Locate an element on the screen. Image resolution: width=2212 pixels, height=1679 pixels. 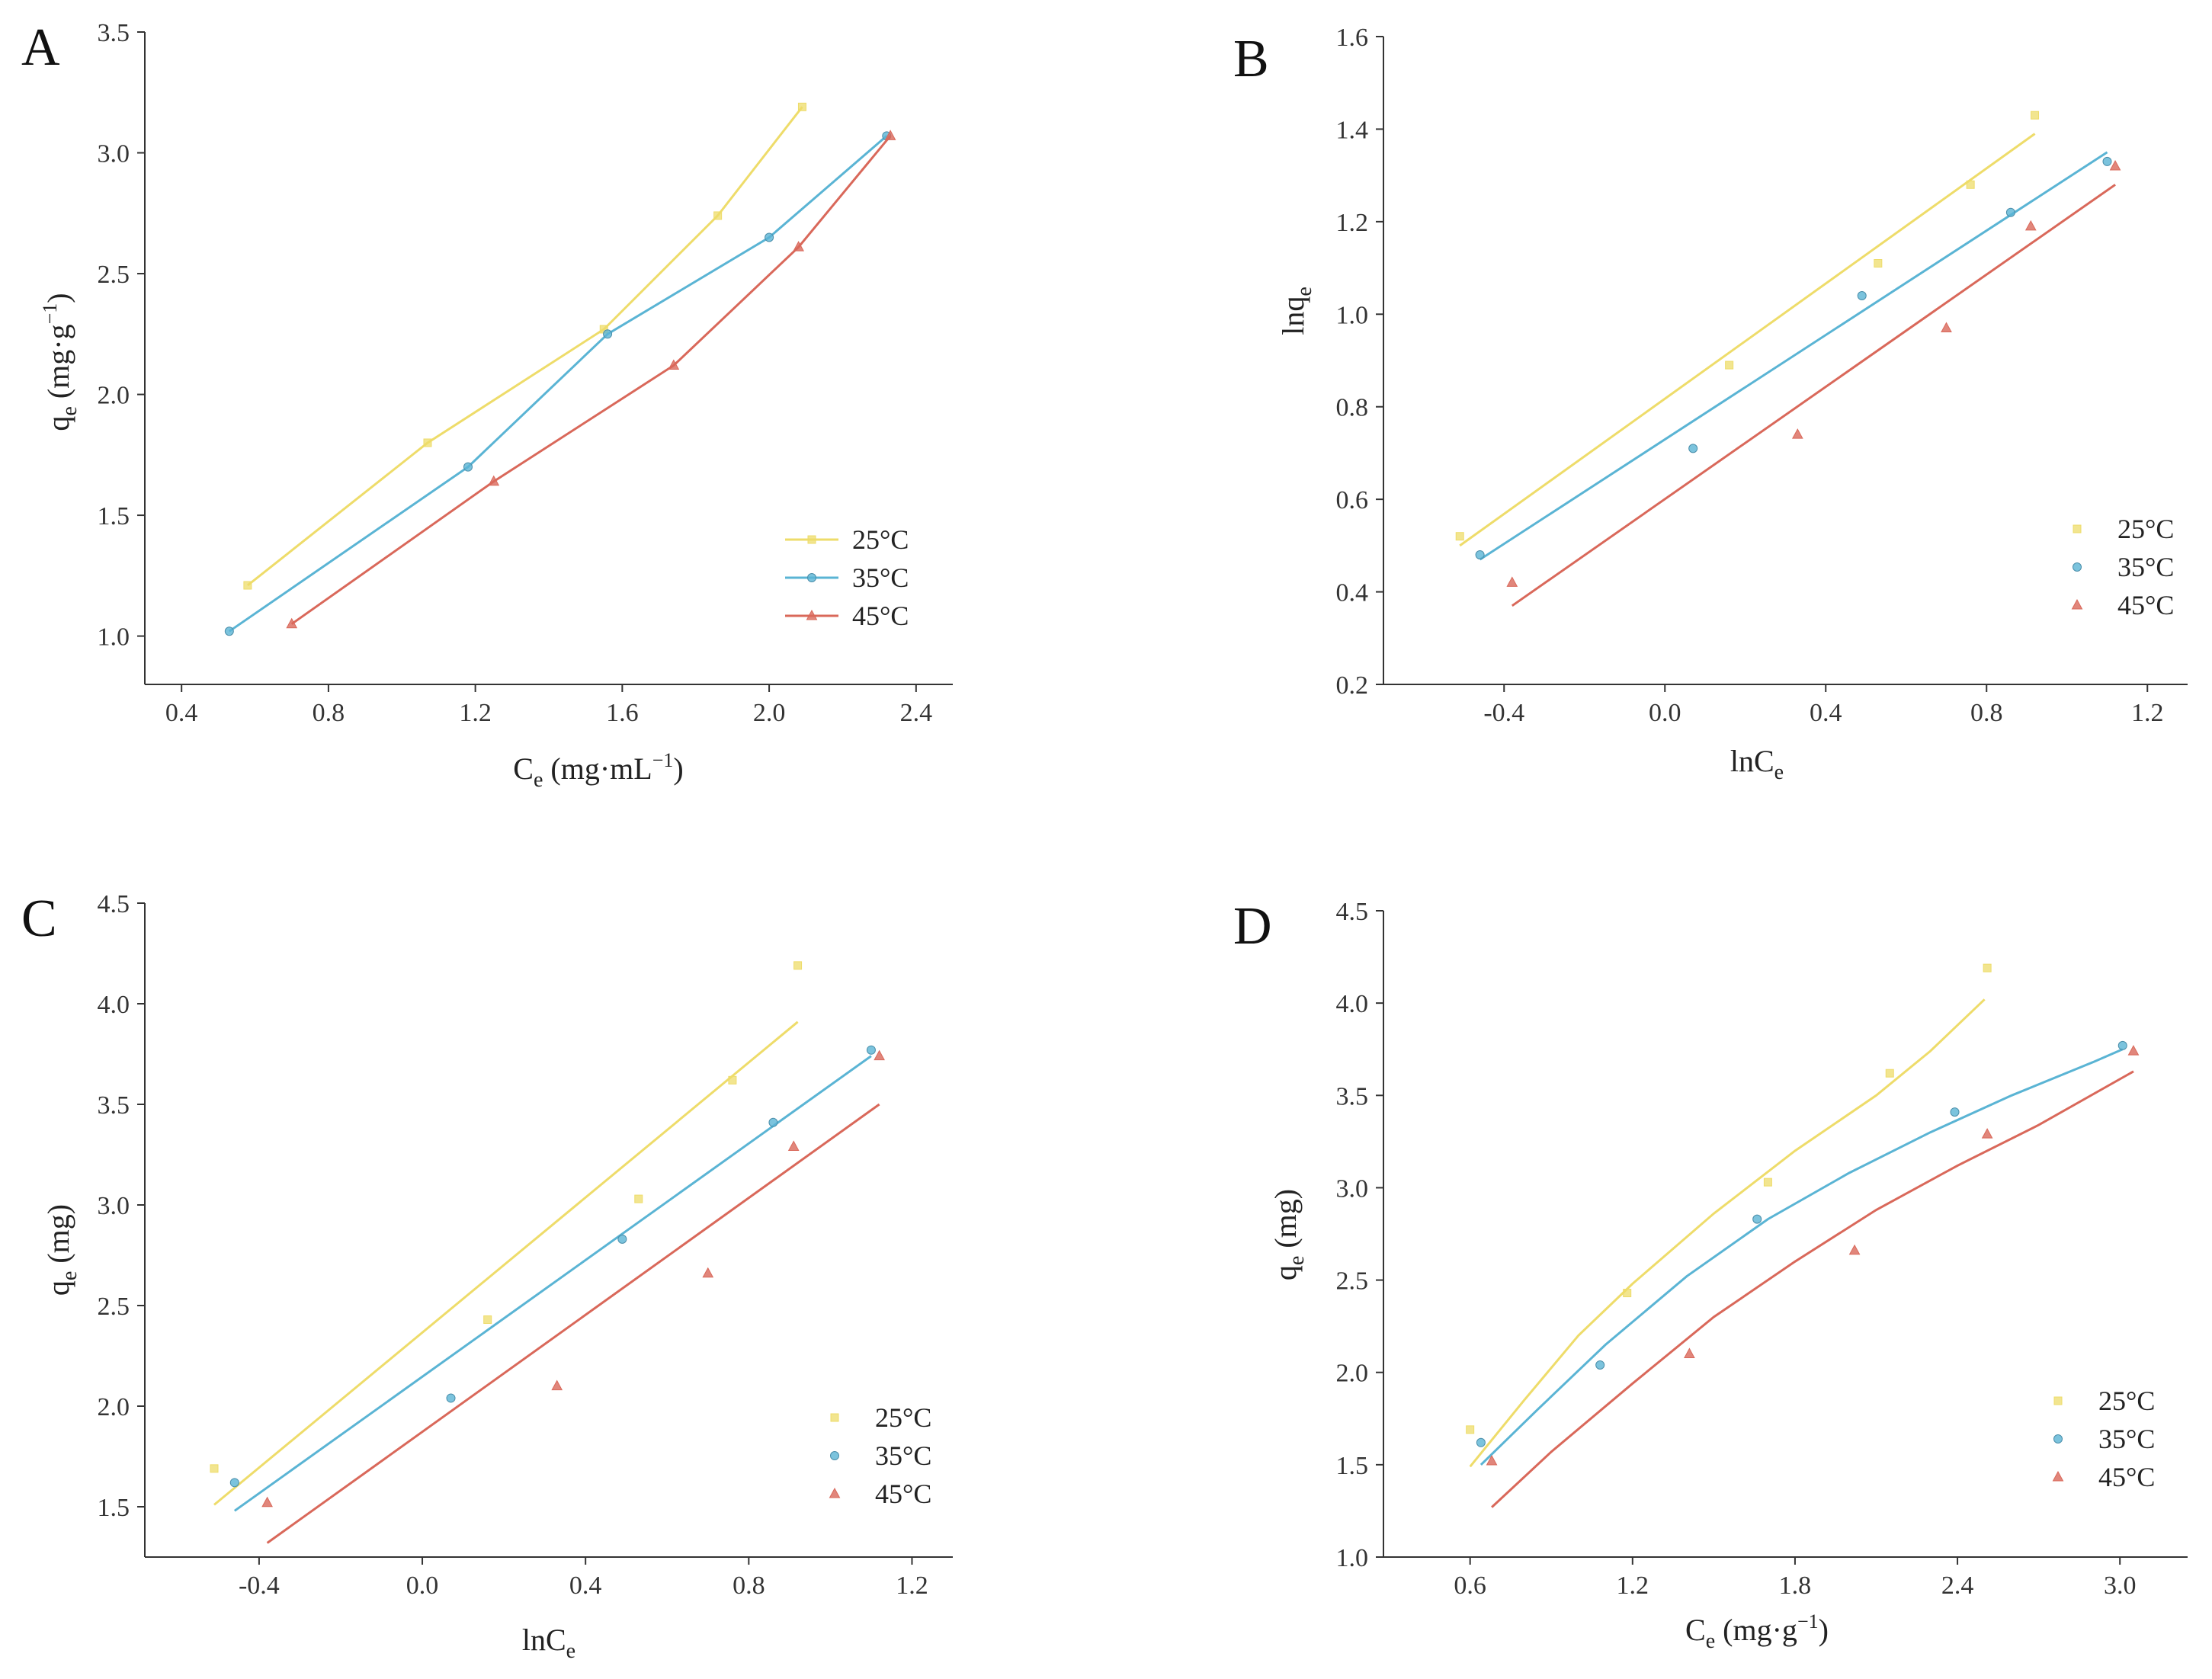
x-tick-label: -0.4 is located at coordinates (1503, 713).